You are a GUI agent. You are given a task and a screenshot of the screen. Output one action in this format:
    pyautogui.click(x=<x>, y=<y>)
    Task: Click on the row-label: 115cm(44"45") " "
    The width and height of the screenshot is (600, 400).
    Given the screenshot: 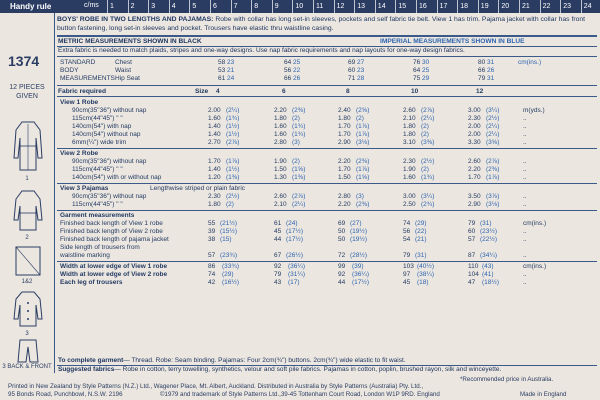 What is the action you would take?
    pyautogui.click(x=97, y=204)
    